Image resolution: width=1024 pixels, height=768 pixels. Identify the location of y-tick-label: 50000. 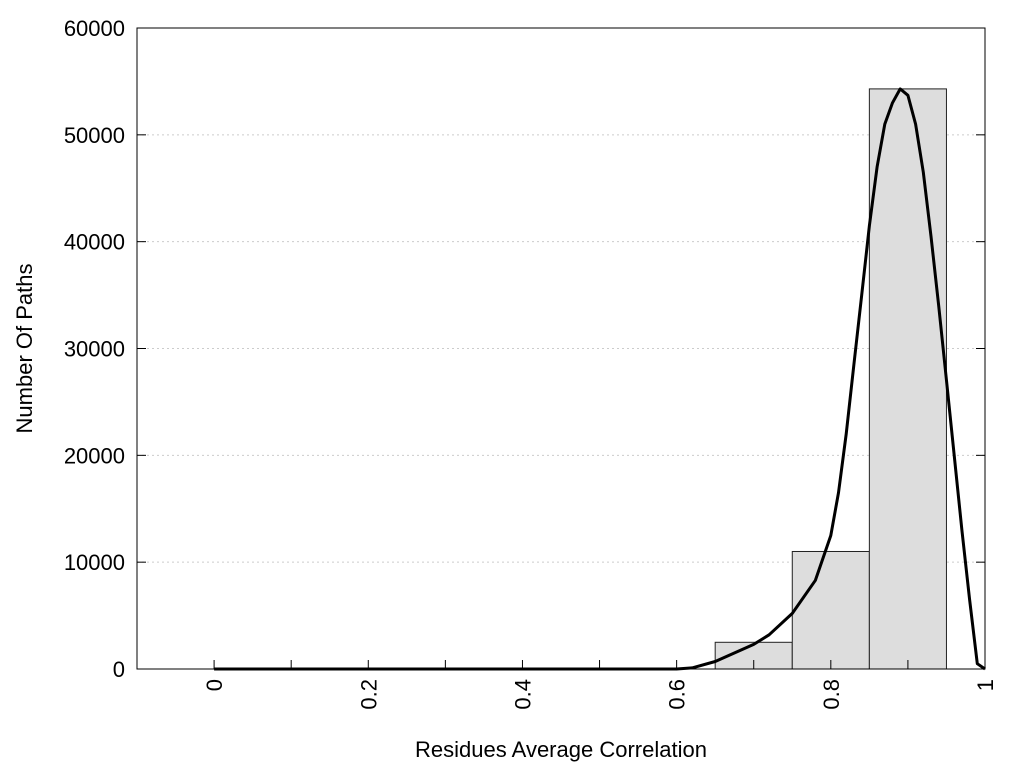
(94, 135).